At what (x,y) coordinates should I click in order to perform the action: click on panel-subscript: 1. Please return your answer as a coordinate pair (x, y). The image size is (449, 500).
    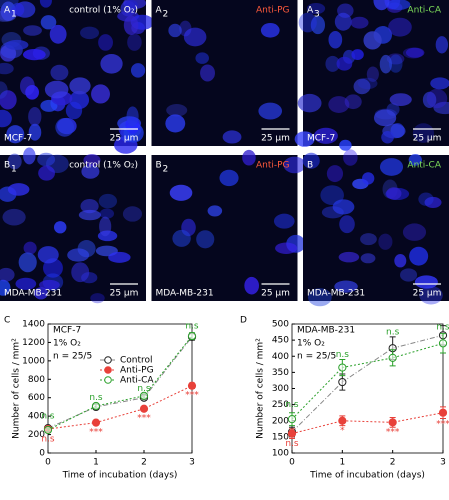
    Looking at the image, I should click on (14, 15).